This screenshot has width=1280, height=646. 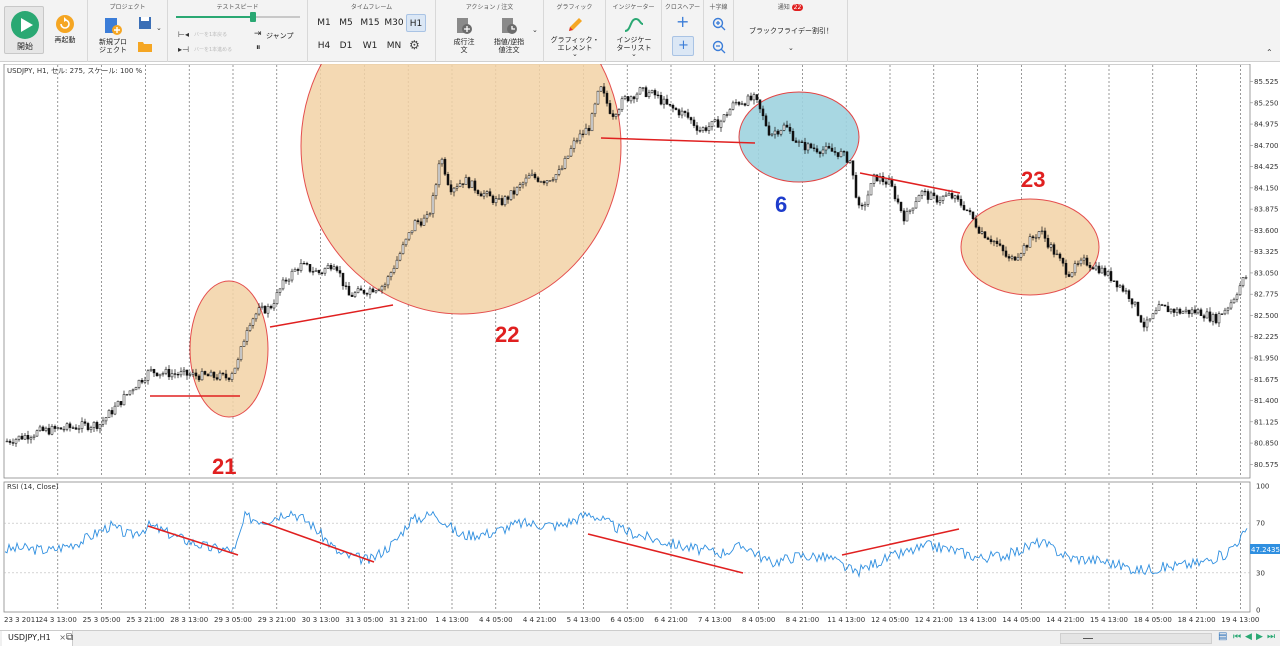 What do you see at coordinates (575, 36) in the screenshot?
I see `graphic-elements-button: グラフィック・ エレメント ⌄` at bounding box center [575, 36].